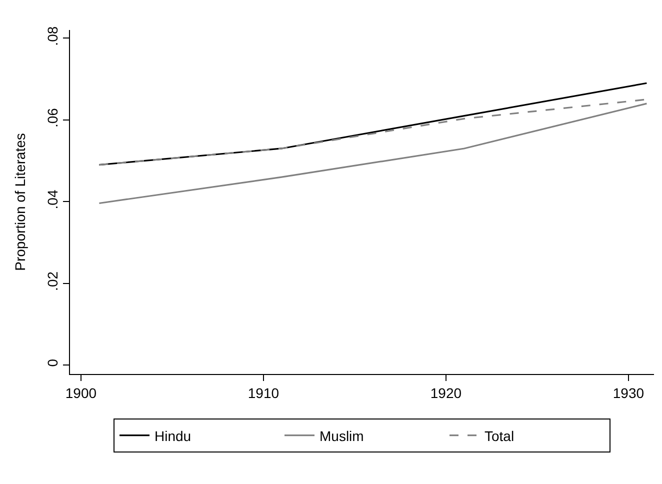 The width and height of the screenshot is (662, 484). What do you see at coordinates (52, 362) in the screenshot?
I see `y-tick-label: 0` at bounding box center [52, 362].